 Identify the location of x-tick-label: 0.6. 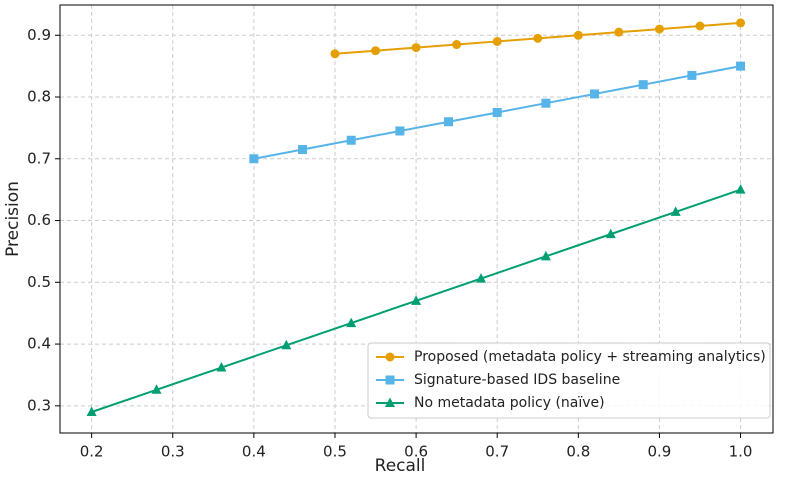
(416, 452).